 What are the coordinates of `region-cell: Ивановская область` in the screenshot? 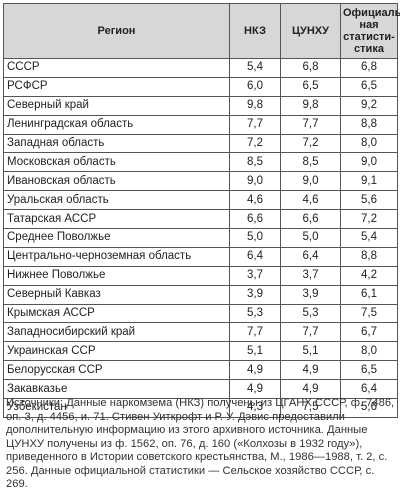 It's located at (116, 181).